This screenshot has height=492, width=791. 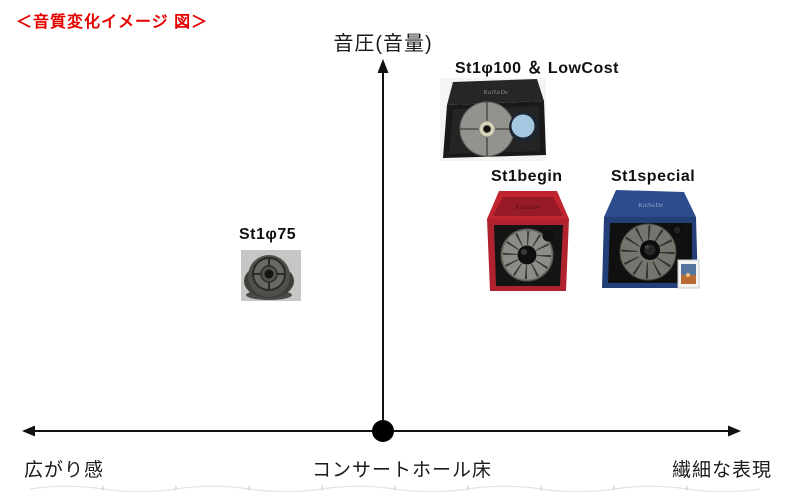 What do you see at coordinates (722, 470) in the screenshot?
I see `x-axis-right-label: 繊細な表現` at bounding box center [722, 470].